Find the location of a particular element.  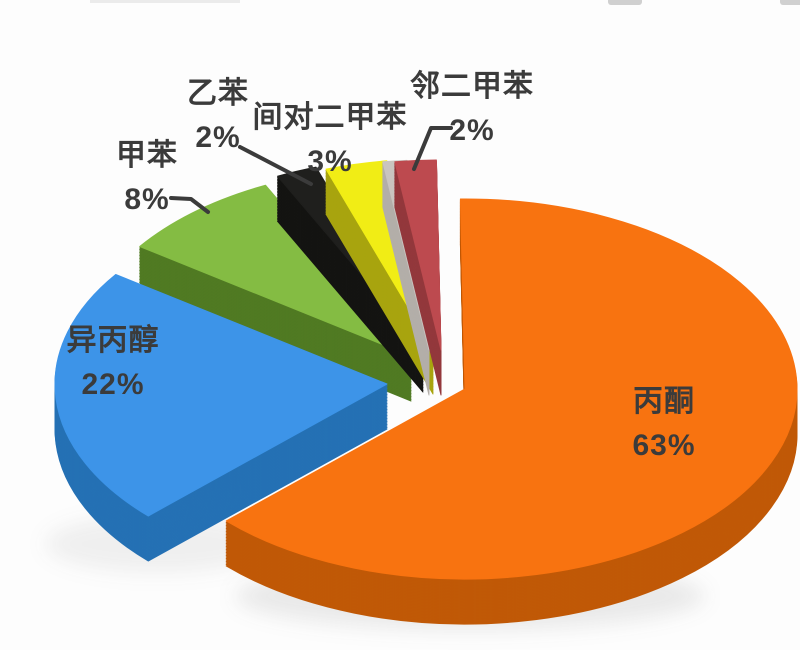

slice-name: 间对二甲苯 is located at coordinates (330, 117).